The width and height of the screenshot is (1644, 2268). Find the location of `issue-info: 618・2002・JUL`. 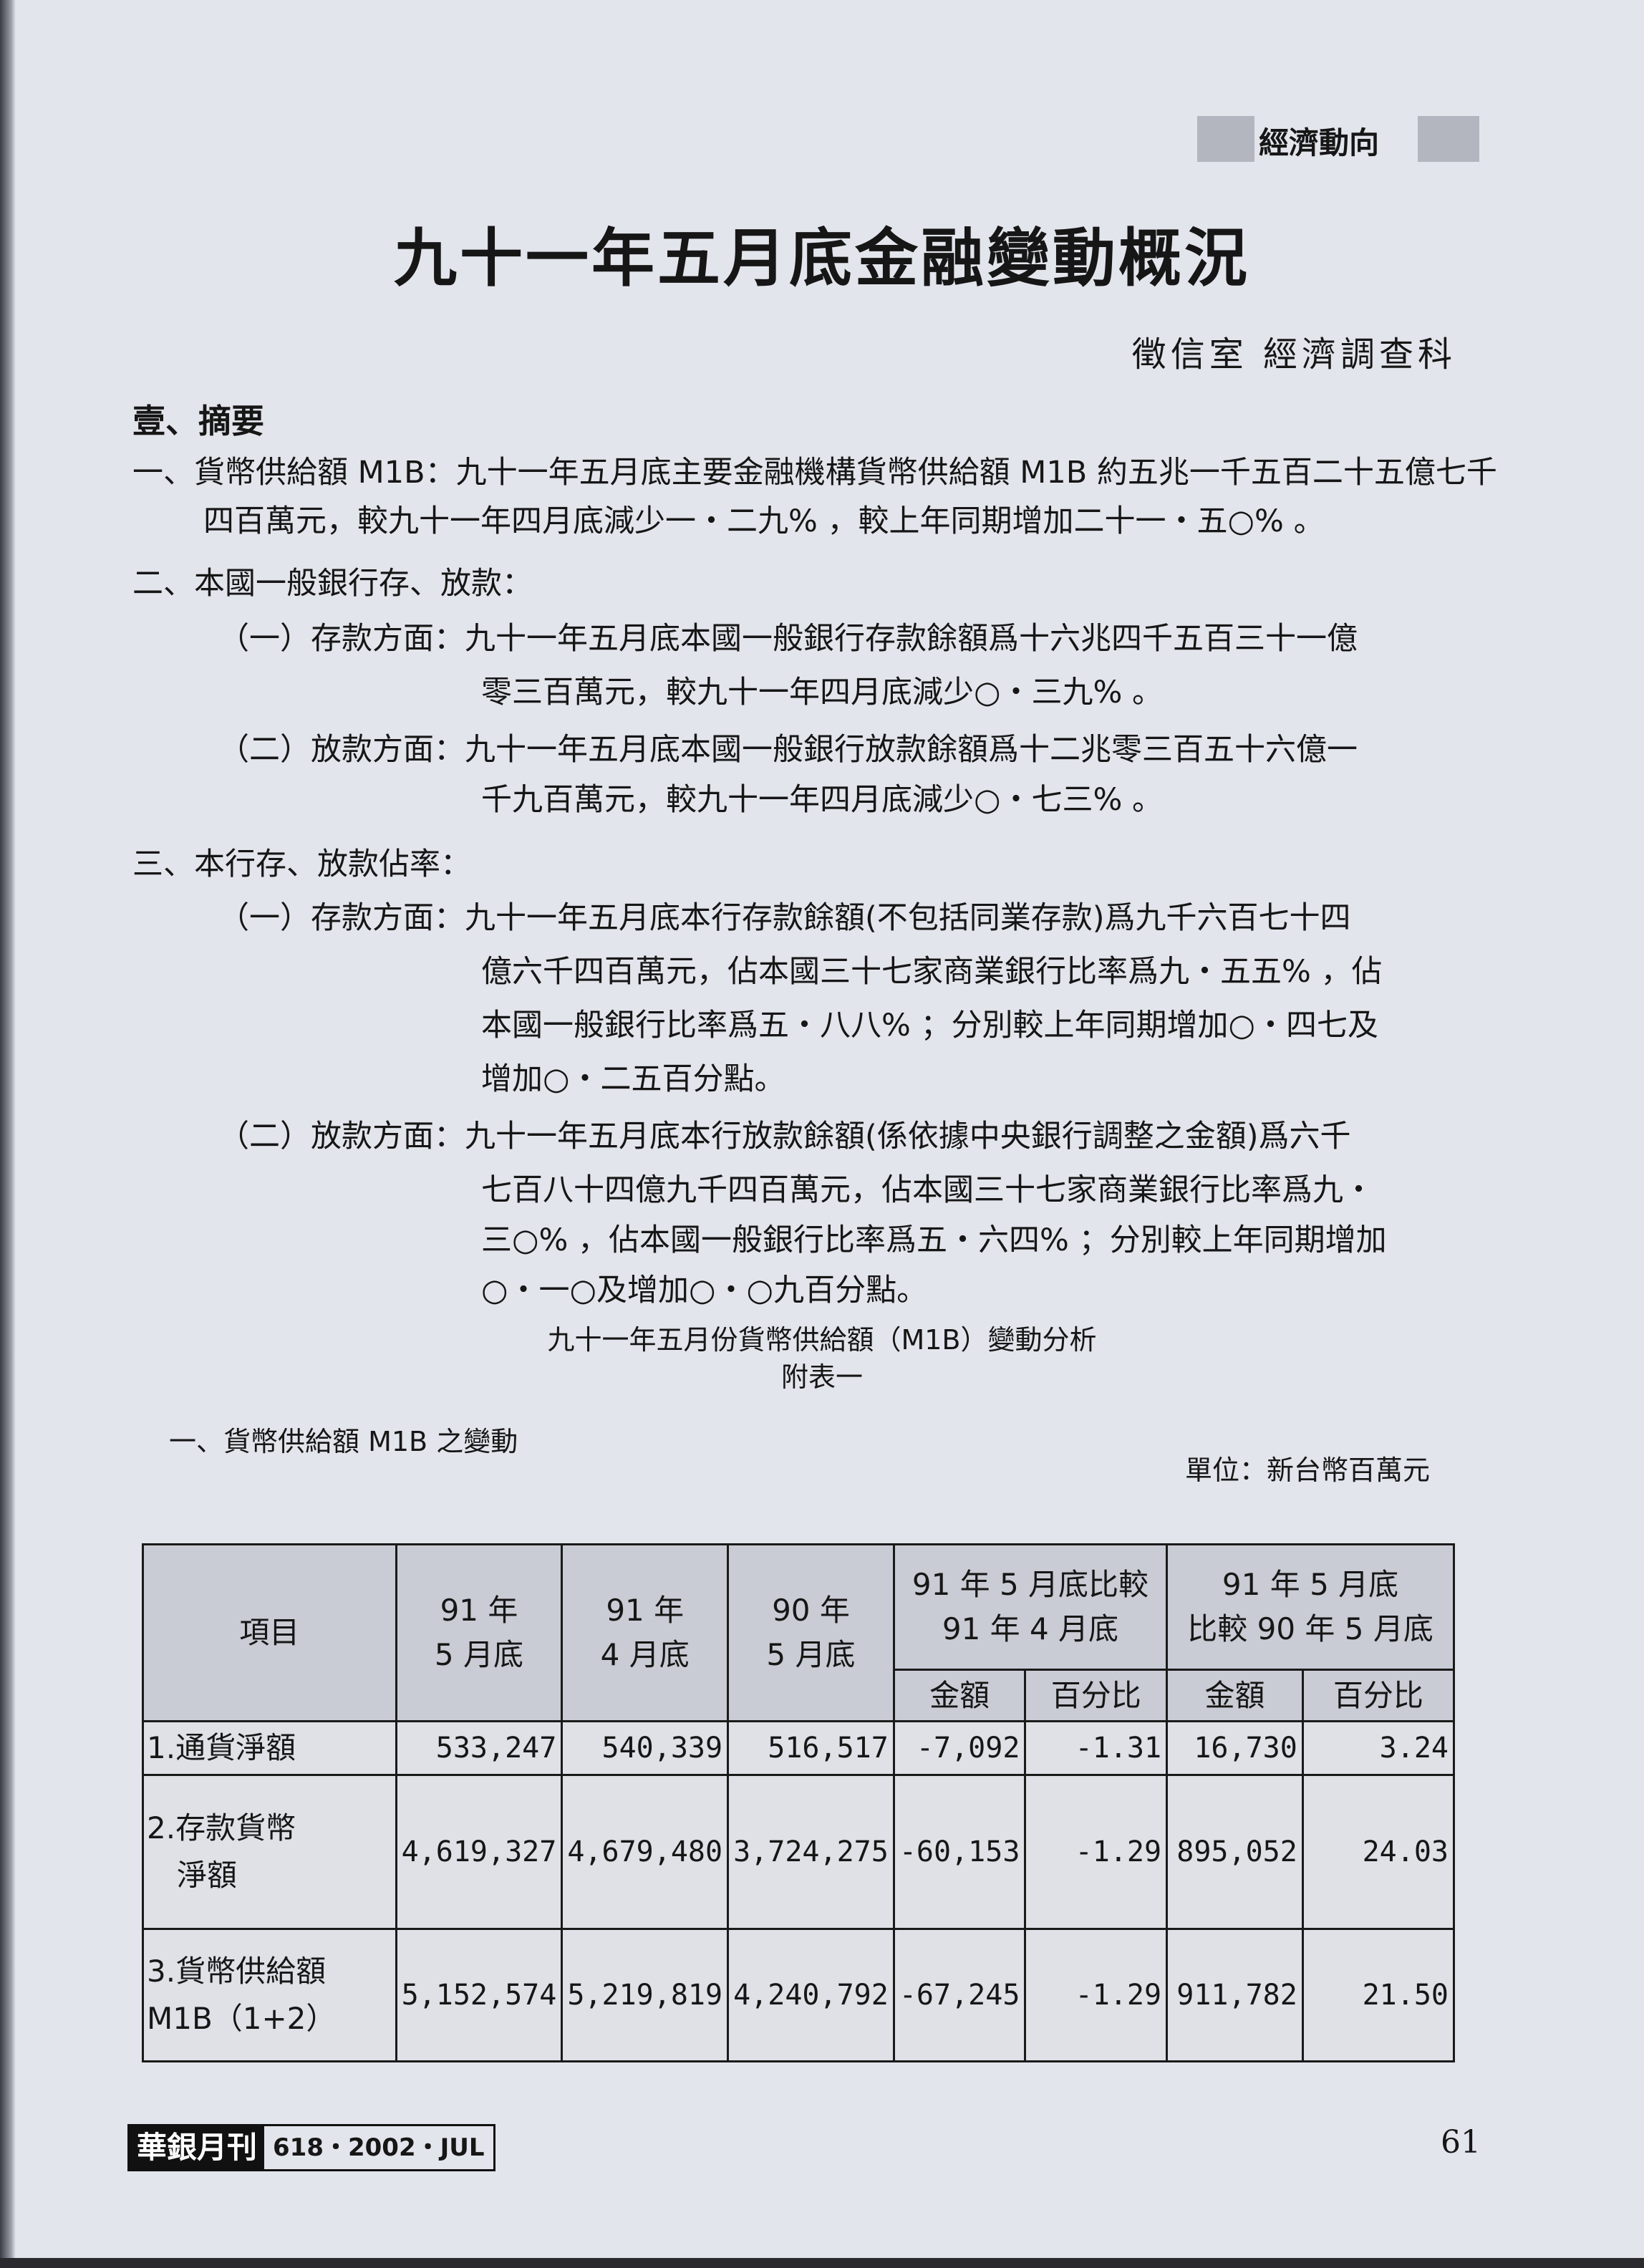

issue-info: 618・2002・JUL is located at coordinates (379, 2147).